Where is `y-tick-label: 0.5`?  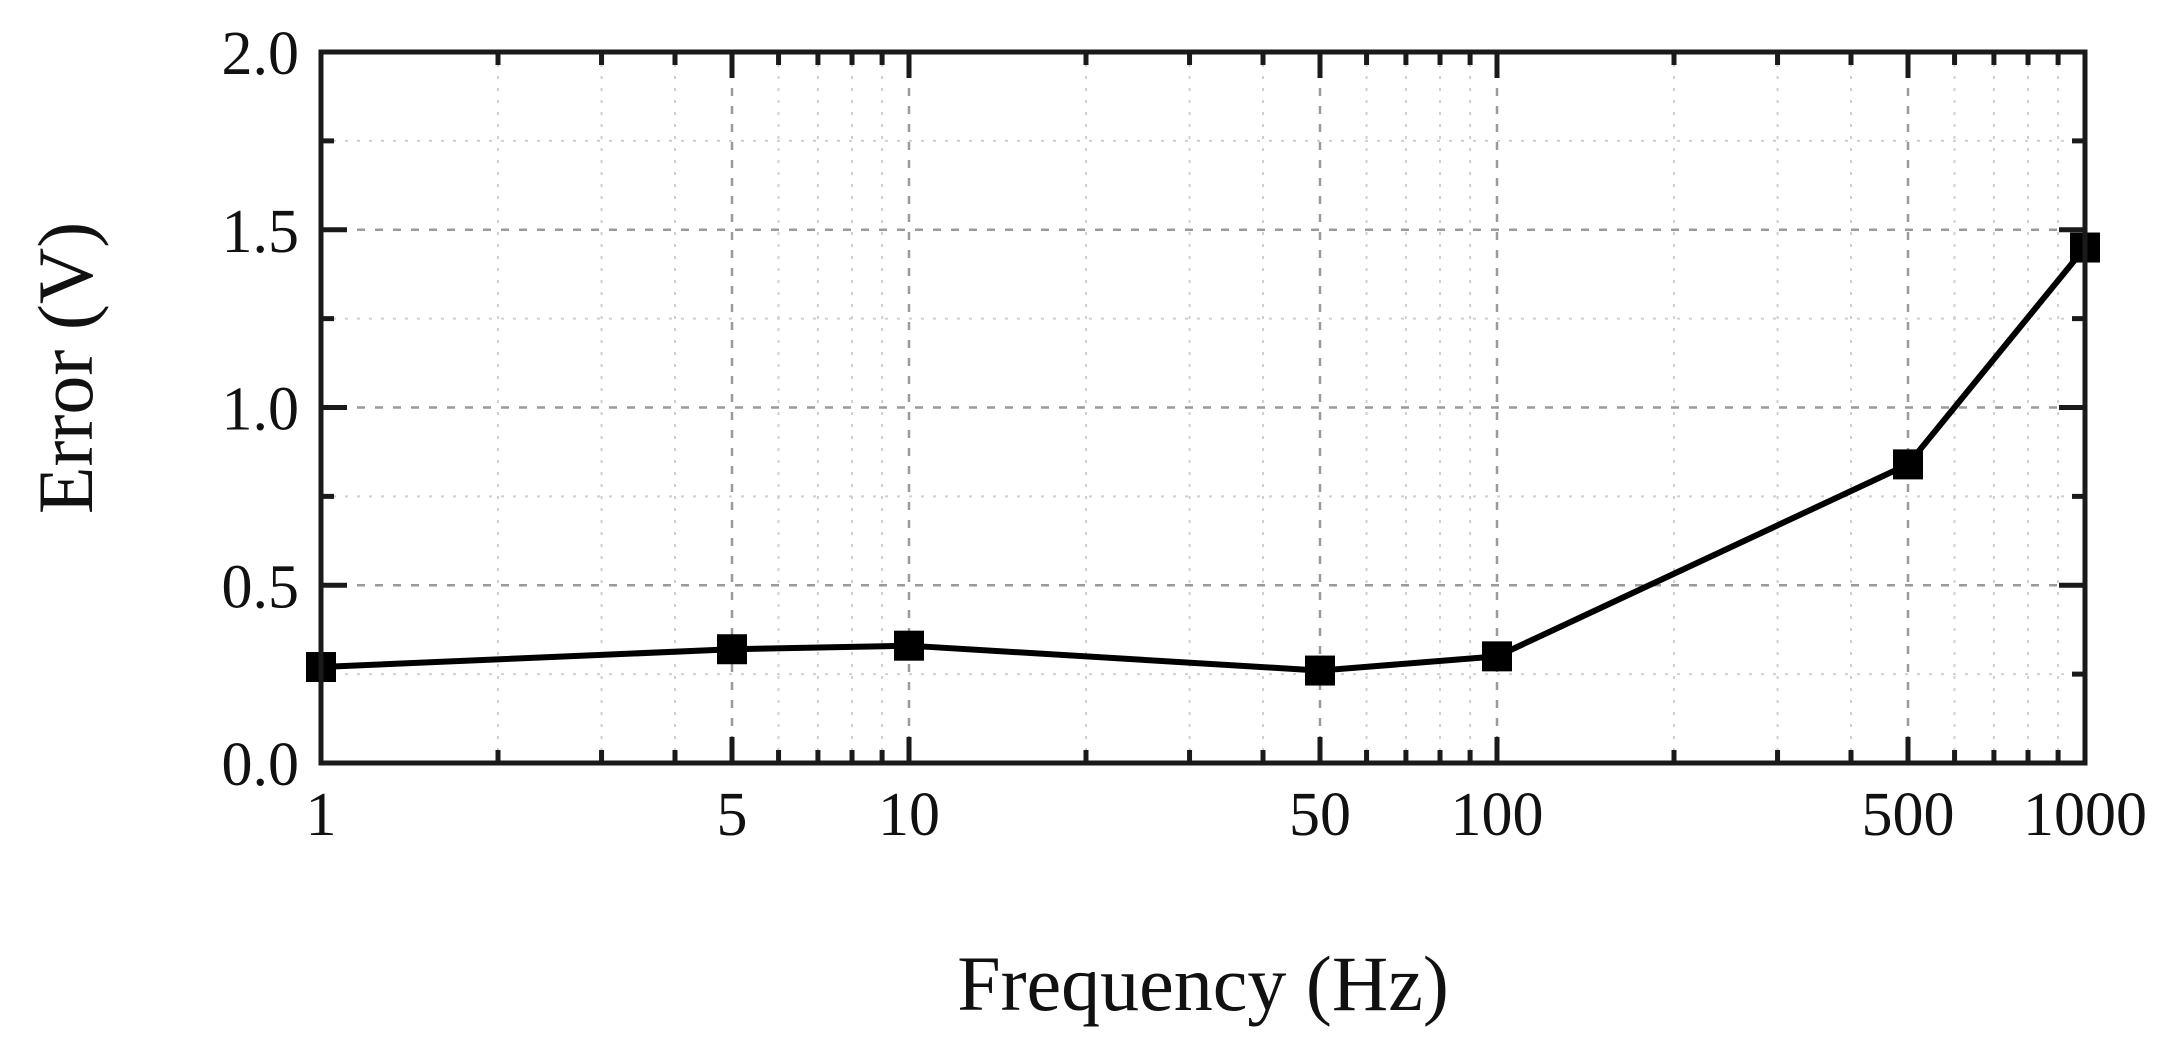 y-tick-label: 0.5 is located at coordinates (261, 587).